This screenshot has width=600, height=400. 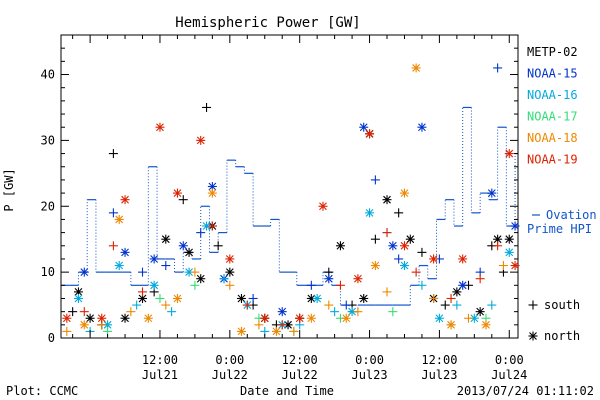 What do you see at coordinates (552, 74) in the screenshot?
I see `legend-noaa-15: NOAA-15` at bounding box center [552, 74].